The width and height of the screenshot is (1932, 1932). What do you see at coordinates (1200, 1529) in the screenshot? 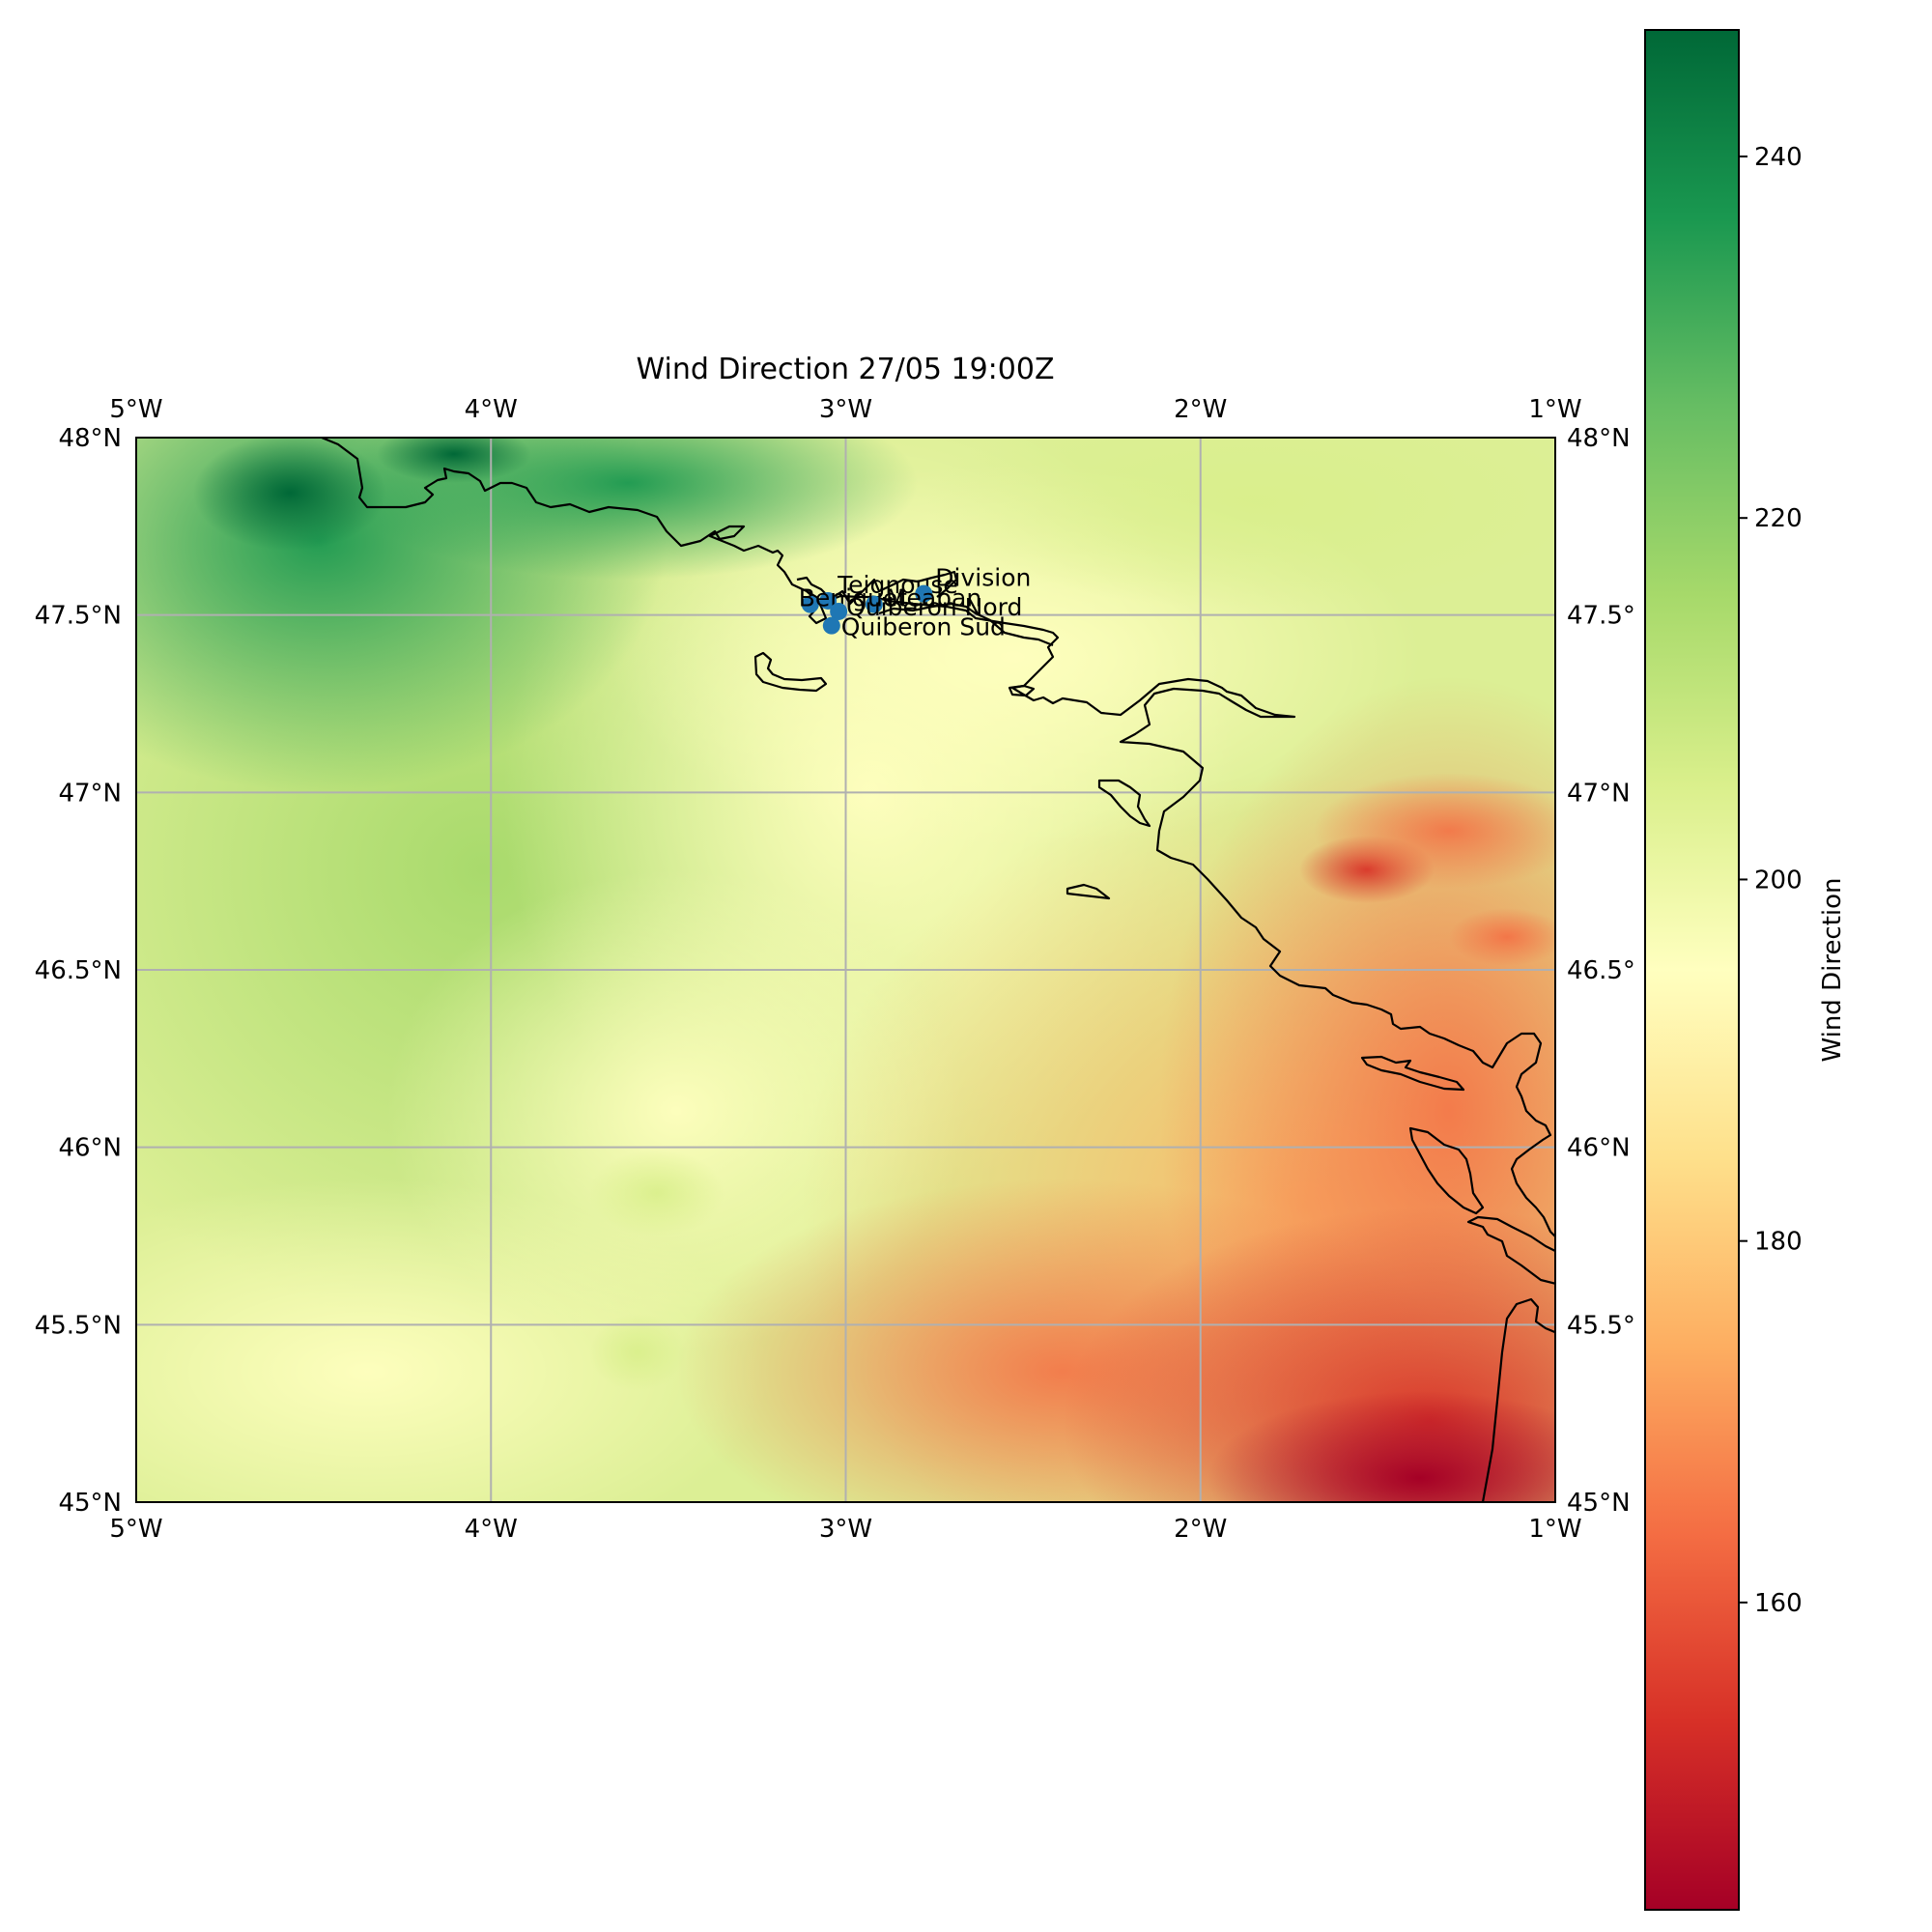
I see `lon-tick-bottom-3: 2°W` at bounding box center [1200, 1529].